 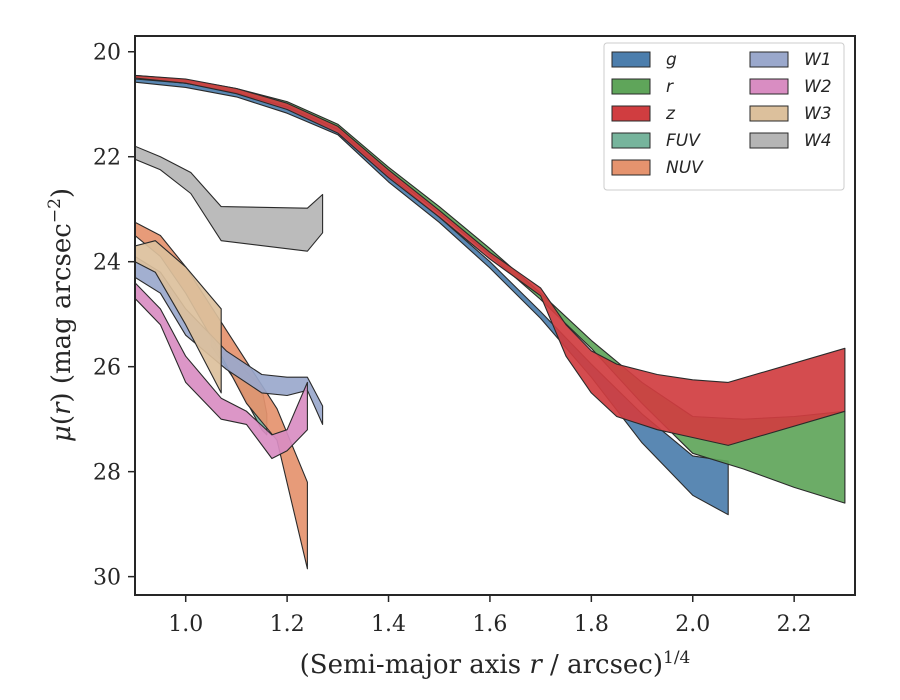 What do you see at coordinates (185, 624) in the screenshot?
I see `x-tick-label: 1.0` at bounding box center [185, 624].